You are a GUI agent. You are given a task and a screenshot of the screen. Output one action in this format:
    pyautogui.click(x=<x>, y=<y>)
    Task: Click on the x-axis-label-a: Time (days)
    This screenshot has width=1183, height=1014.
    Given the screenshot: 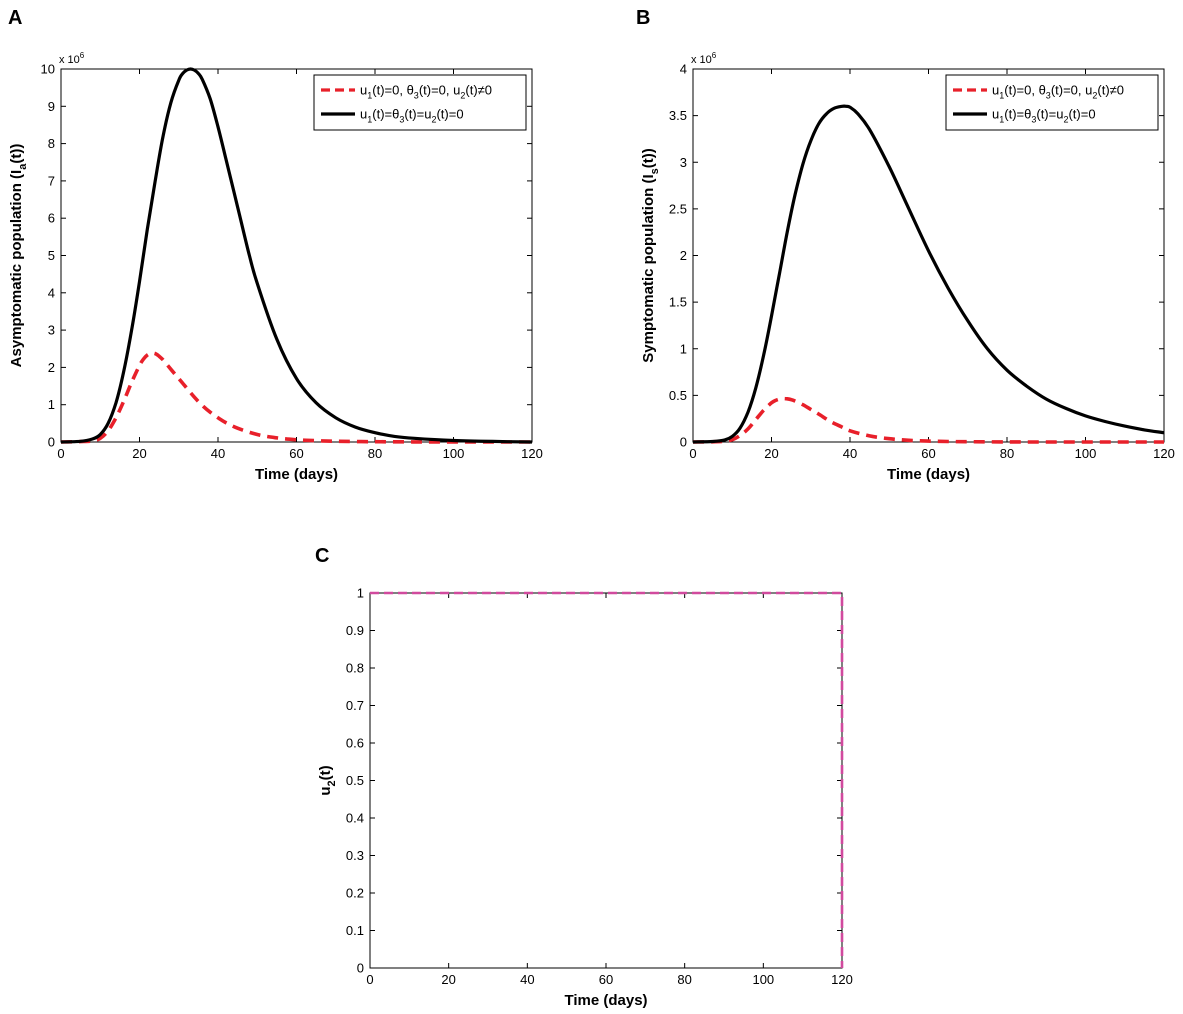 What is the action you would take?
    pyautogui.click(x=296, y=474)
    